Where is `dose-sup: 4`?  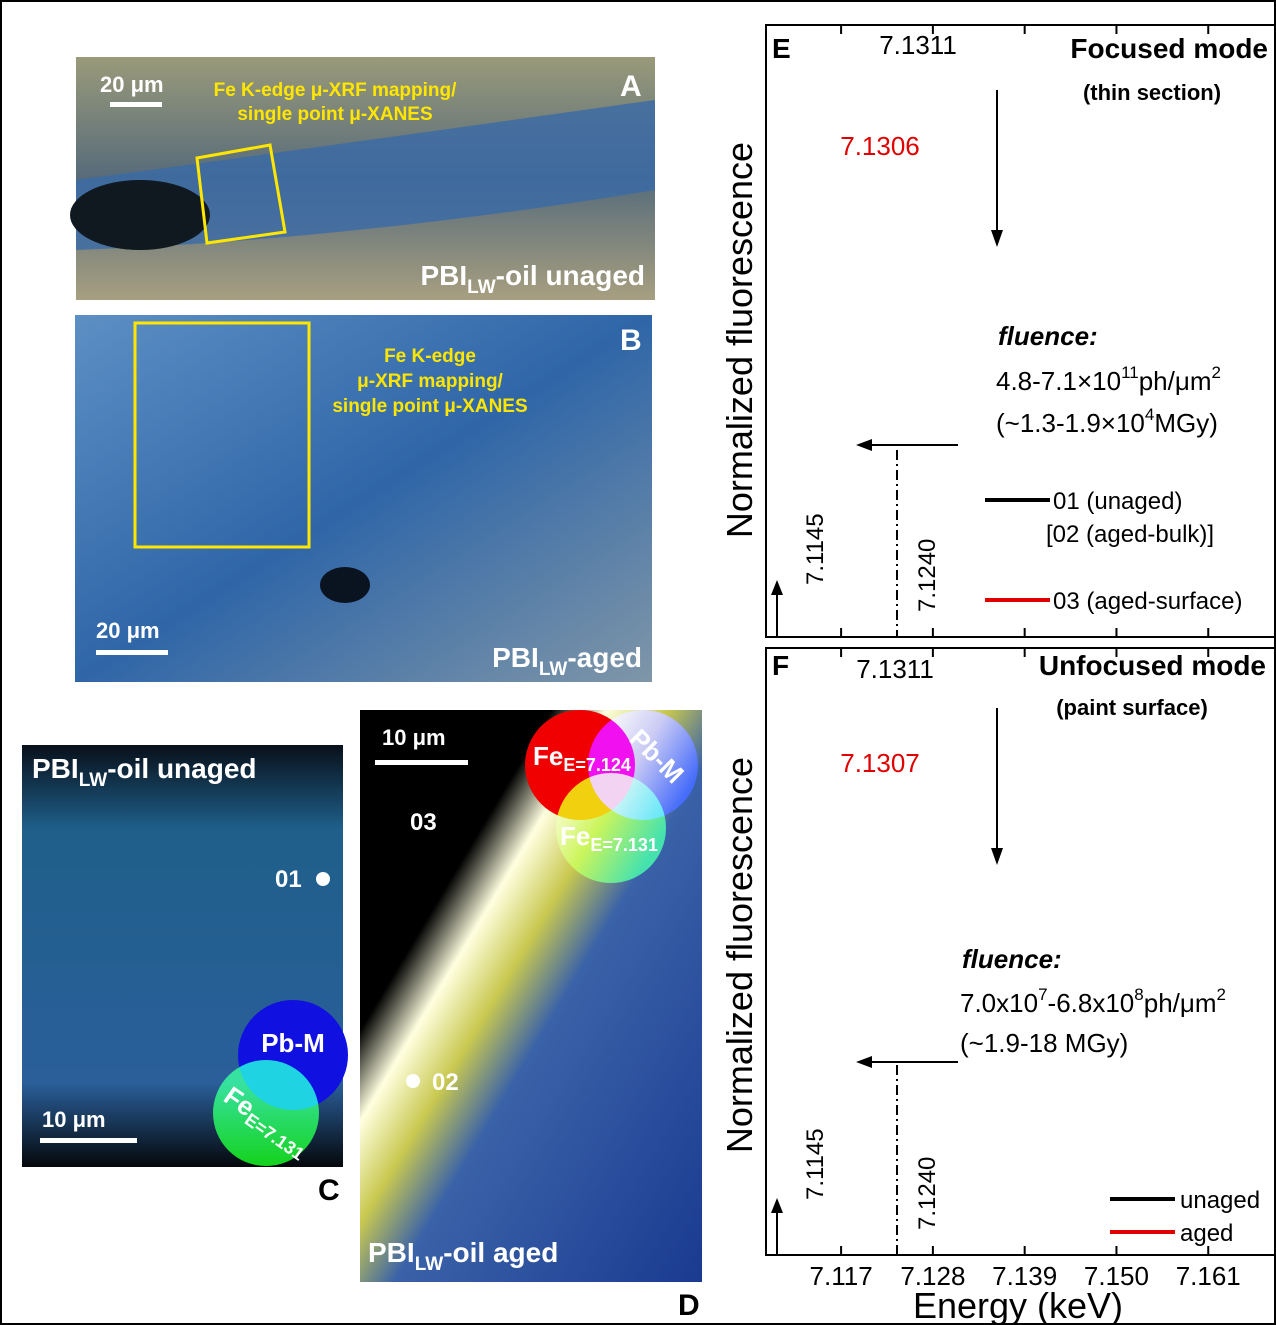 dose-sup: 4 is located at coordinates (1149, 414).